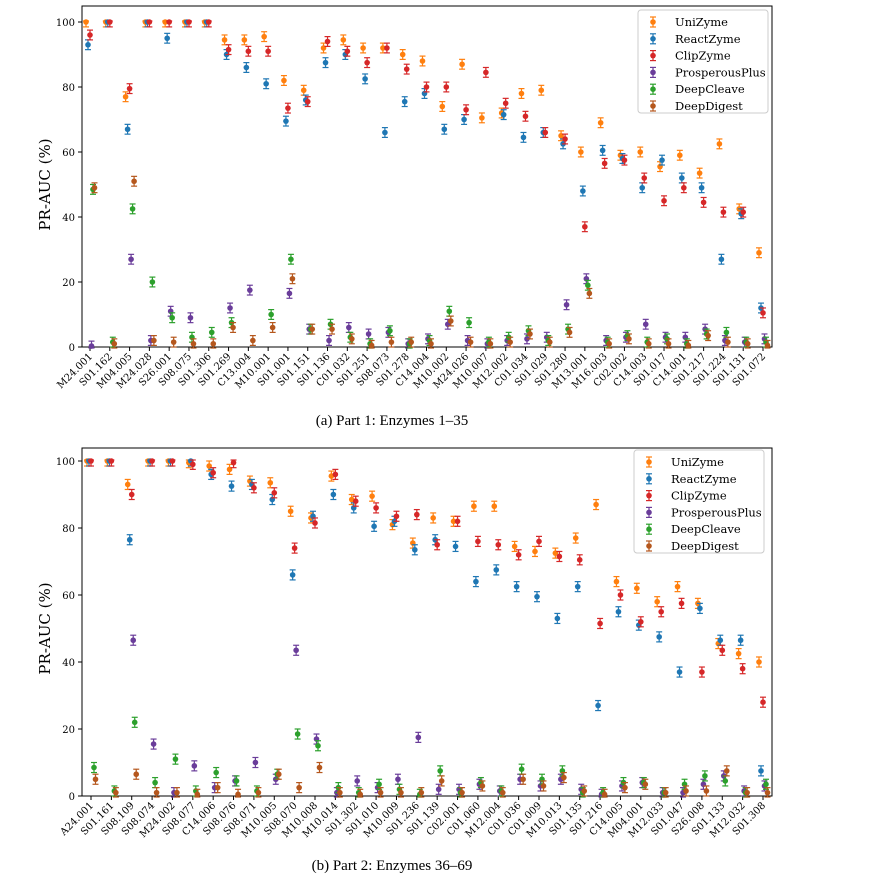 Image resolution: width=891 pixels, height=880 pixels. I want to click on legend-item: ClipZyme, so click(686, 496).